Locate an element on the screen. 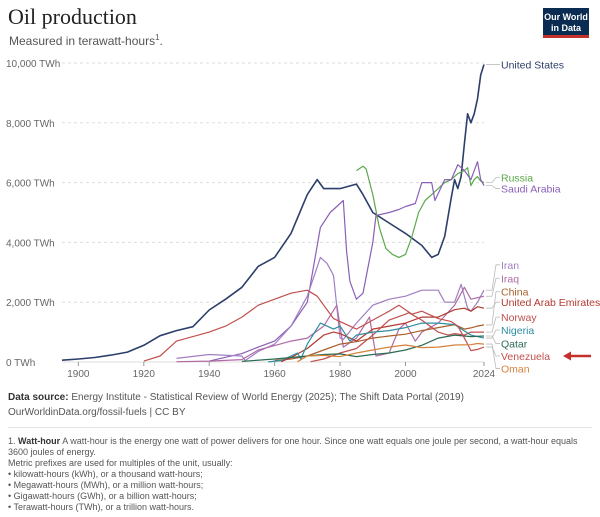  x-tick-label: 2000 is located at coordinates (405, 374).